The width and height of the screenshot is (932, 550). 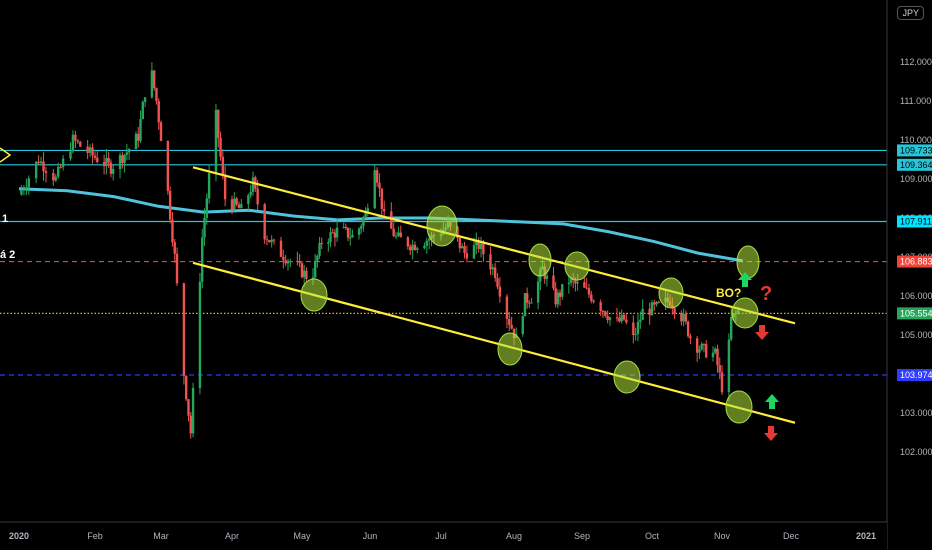 What do you see at coordinates (916, 262) in the screenshot?
I see `price-tag-label: 106.883` at bounding box center [916, 262].